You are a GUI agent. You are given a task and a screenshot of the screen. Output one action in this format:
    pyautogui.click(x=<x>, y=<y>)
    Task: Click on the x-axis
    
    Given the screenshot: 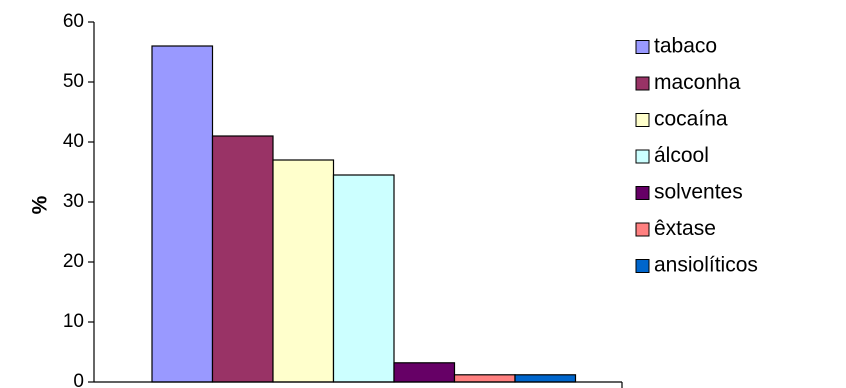 What is the action you would take?
    pyautogui.click(x=358, y=384)
    